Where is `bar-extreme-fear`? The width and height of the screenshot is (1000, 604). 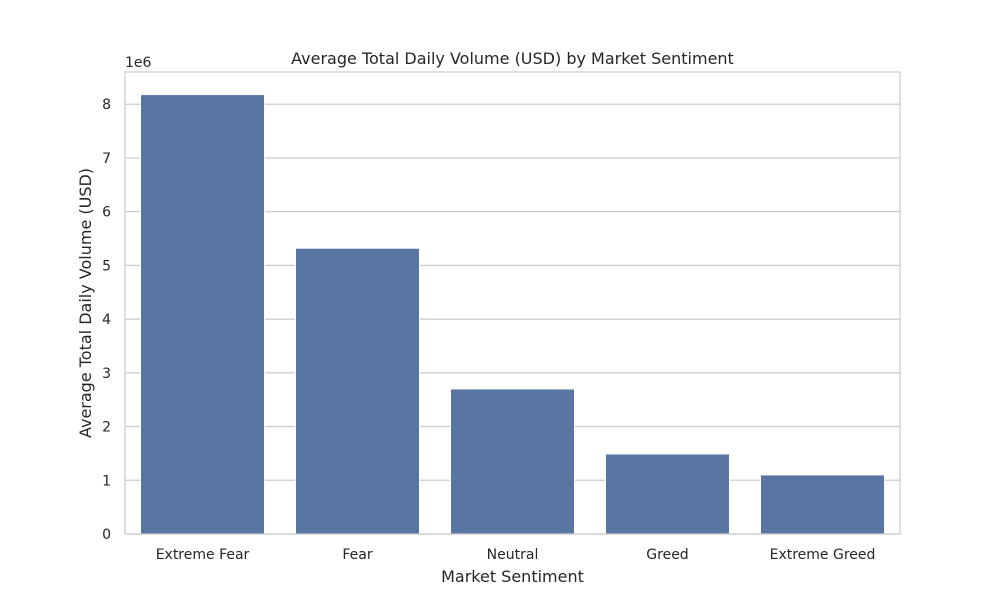
bar-extreme-fear is located at coordinates (202, 314).